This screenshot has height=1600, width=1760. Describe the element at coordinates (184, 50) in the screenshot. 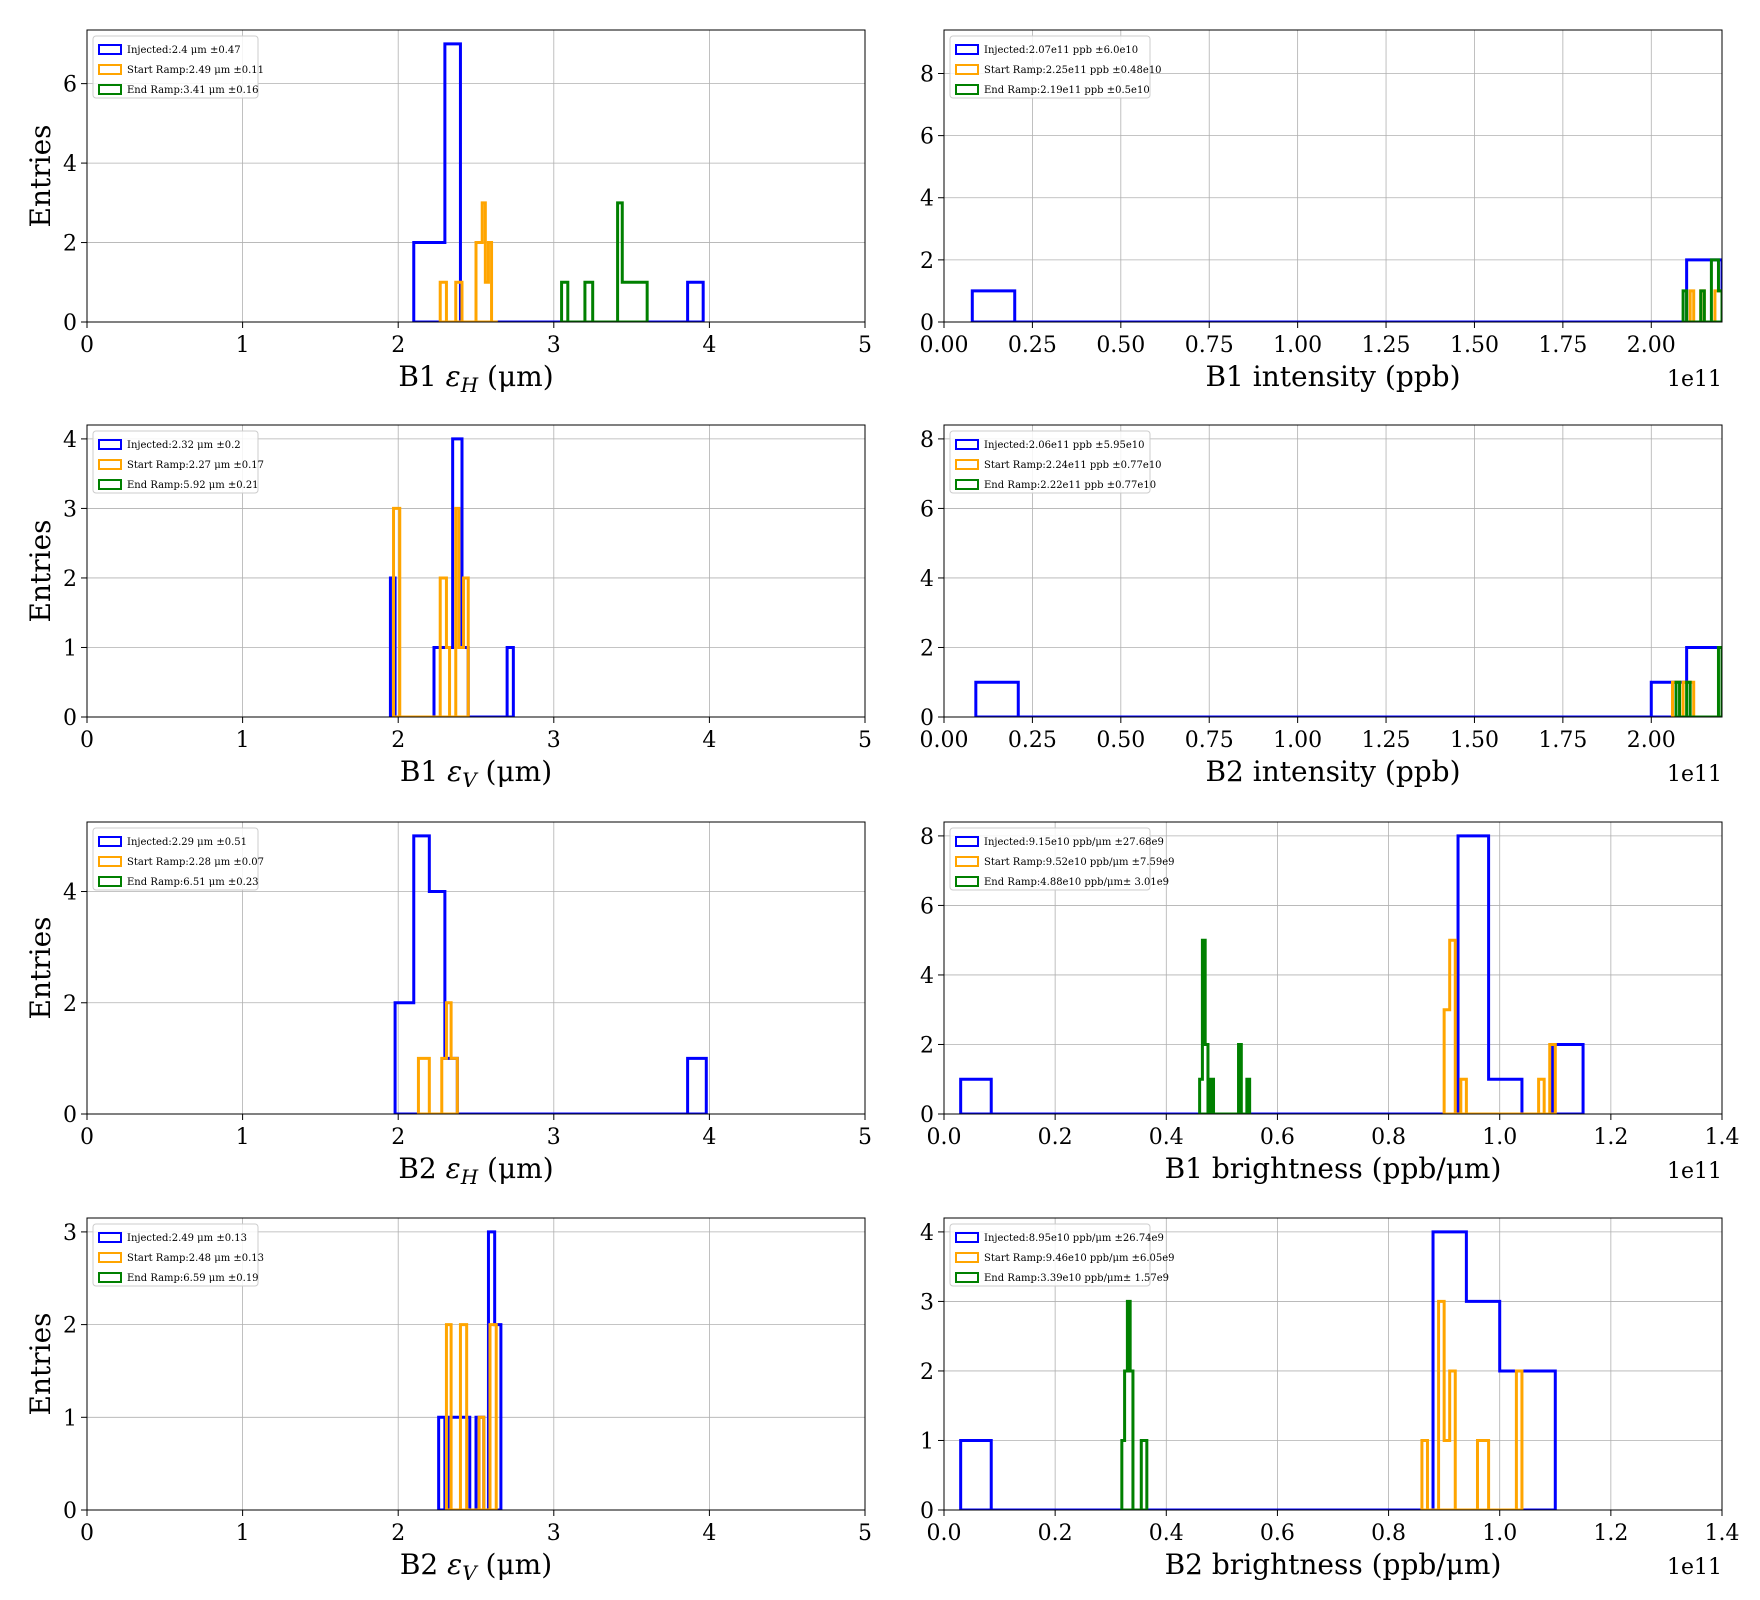

I see `legend-label-injected: Injected:2.4 μm ±0.47` at that location.